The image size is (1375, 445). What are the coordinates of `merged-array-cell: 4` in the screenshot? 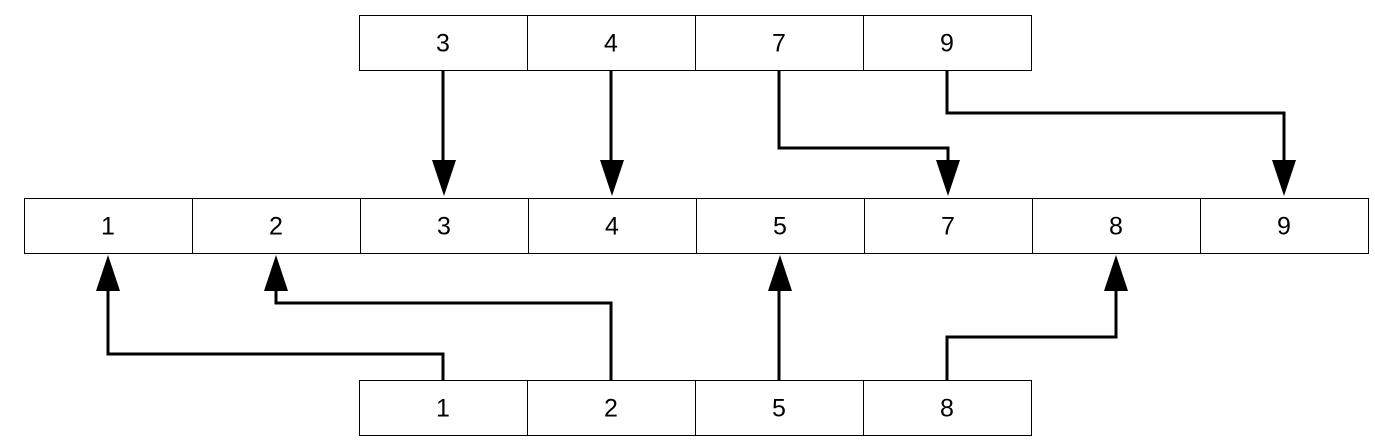 It's located at (612, 226).